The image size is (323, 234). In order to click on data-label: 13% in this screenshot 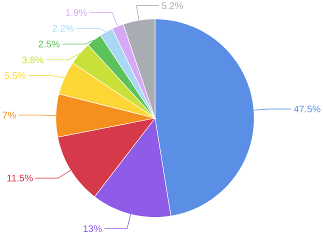, I will do `click(93, 228)`.